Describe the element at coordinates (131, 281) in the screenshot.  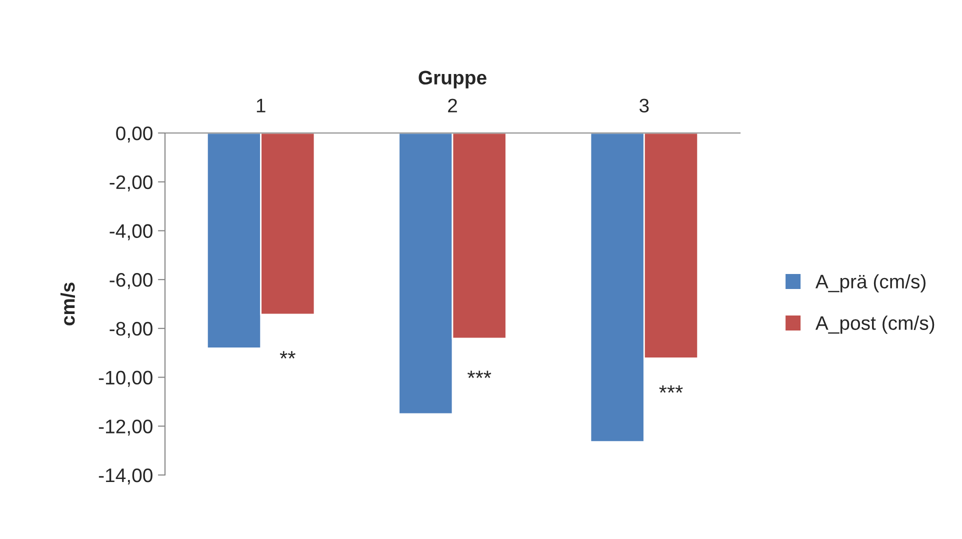
I see `y-tick-label: -6,00` at that location.